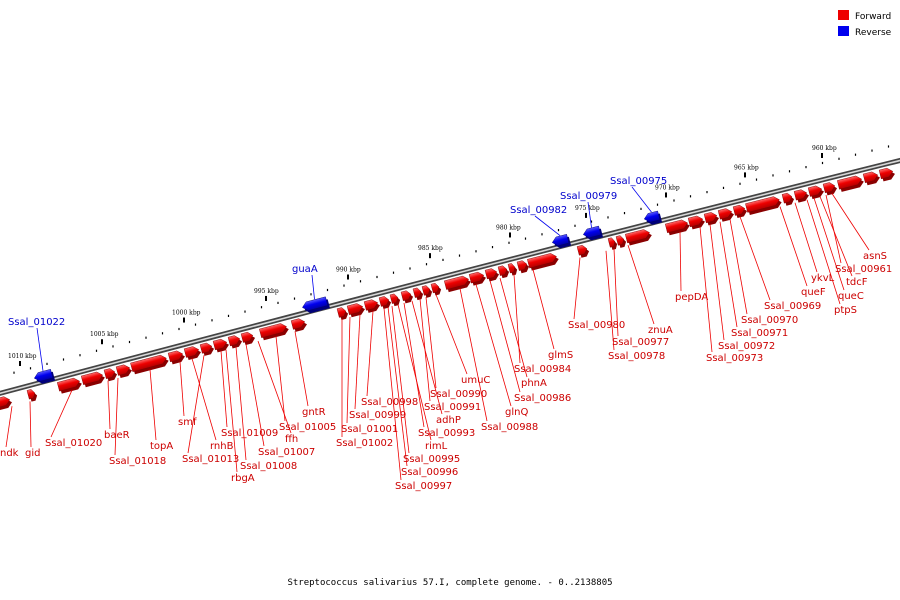 The width and height of the screenshot is (900, 600). Describe the element at coordinates (660, 330) in the screenshot. I see `forward-gene-label: znuA` at that location.